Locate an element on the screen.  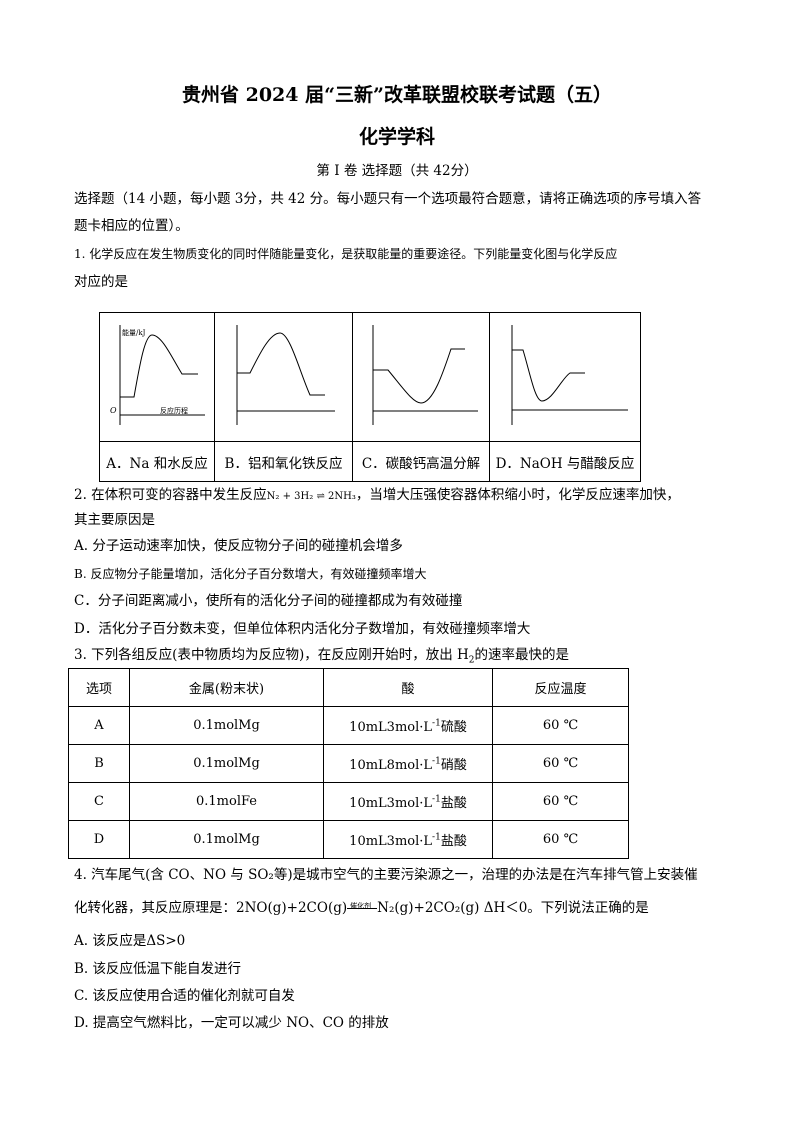
q2-stem-line2: 其主要原因是 is located at coordinates (114, 520).